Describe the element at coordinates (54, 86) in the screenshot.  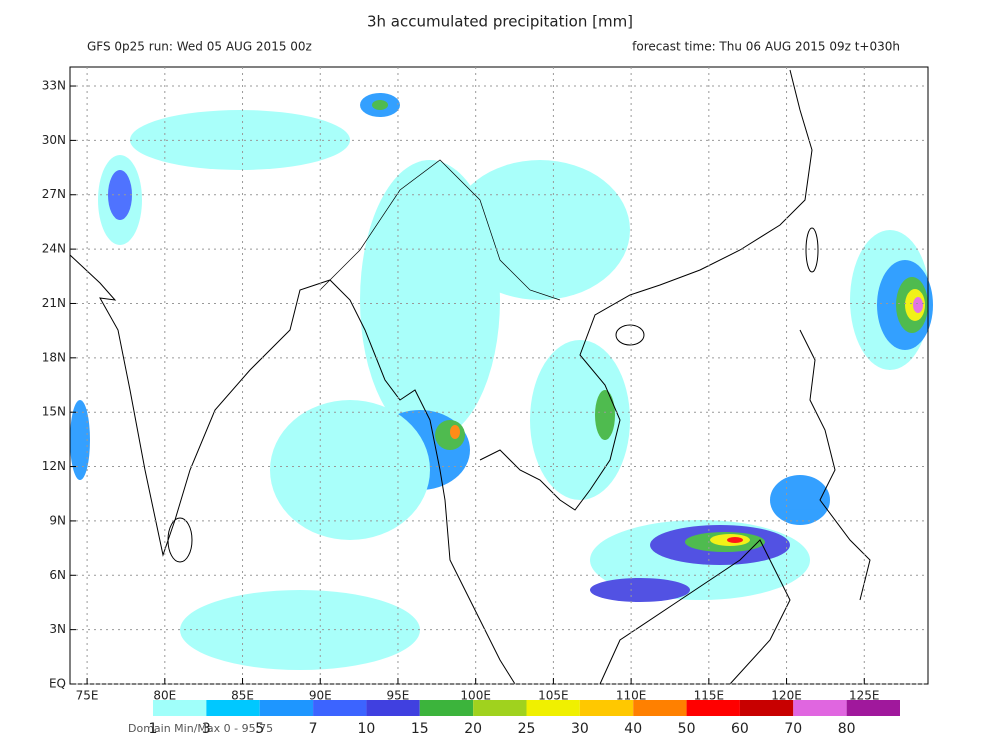
I see `y-tick-label: 33N` at that location.